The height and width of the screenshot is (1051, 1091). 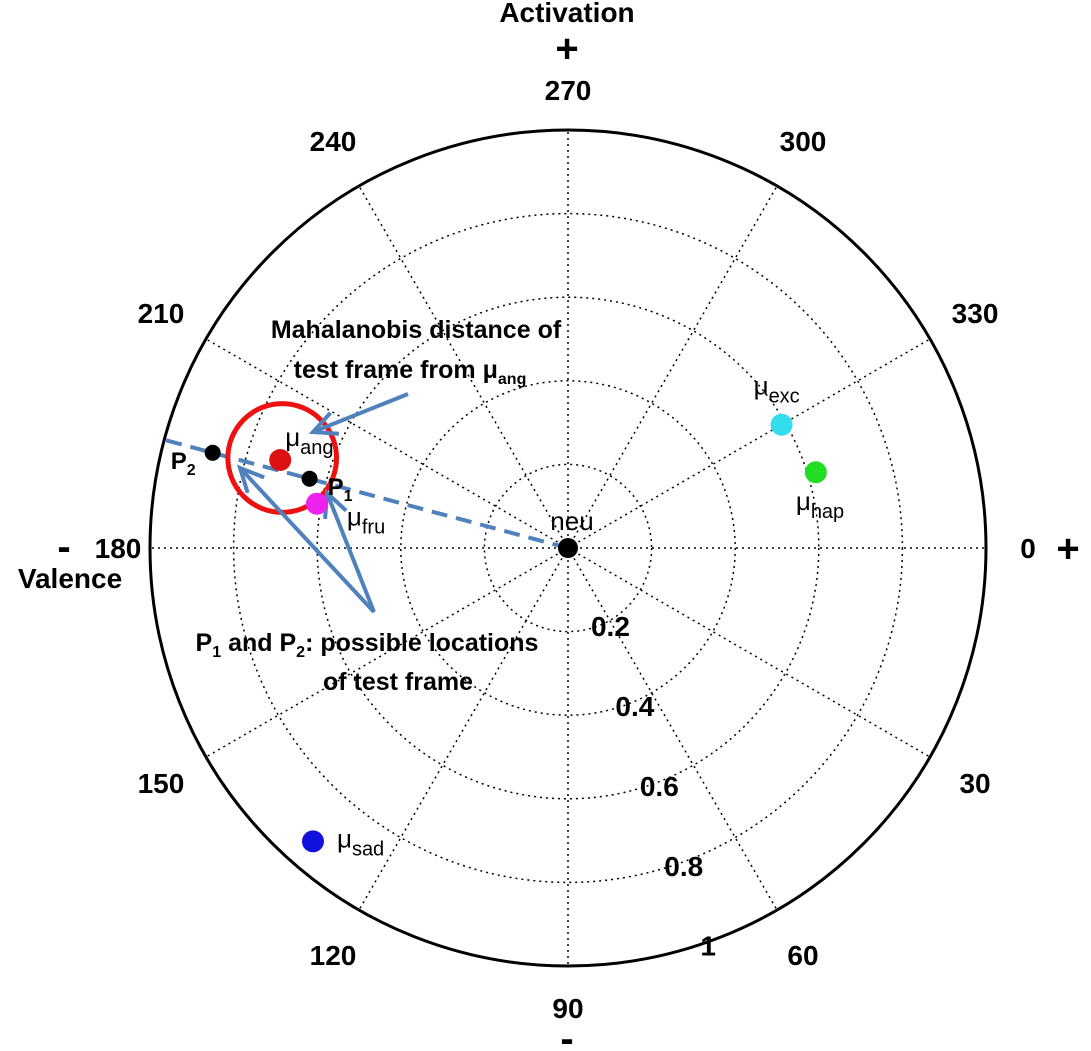 What do you see at coordinates (396, 370) in the screenshot?
I see `mahalanobis-annotation-text: test frame from μ` at bounding box center [396, 370].